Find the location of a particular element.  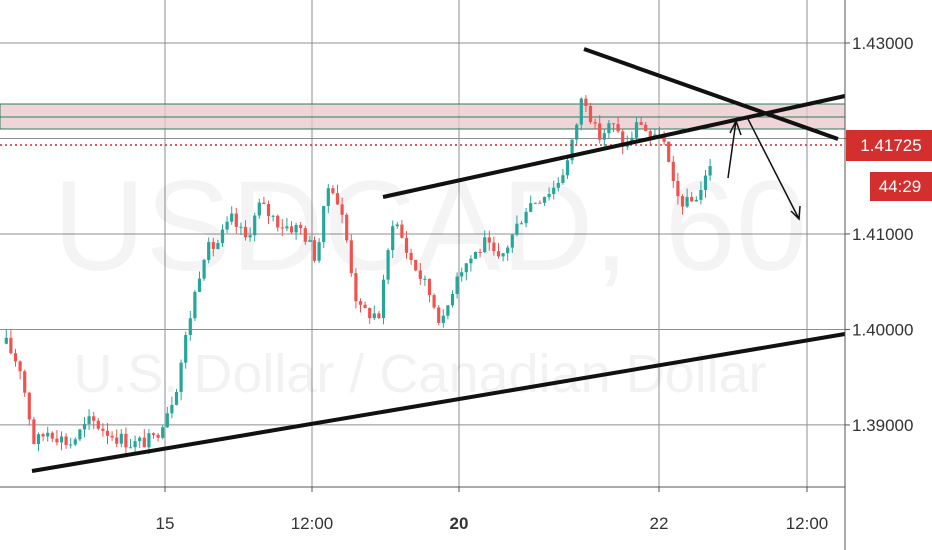

watermark-description: U.S. Dollar / Canadian Dollar is located at coordinates (419, 374).